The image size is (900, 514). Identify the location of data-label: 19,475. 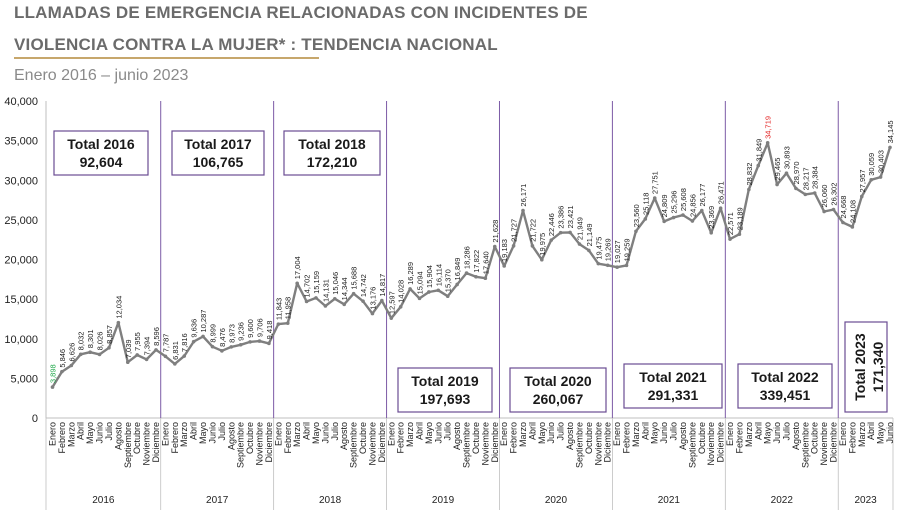
(598, 248).